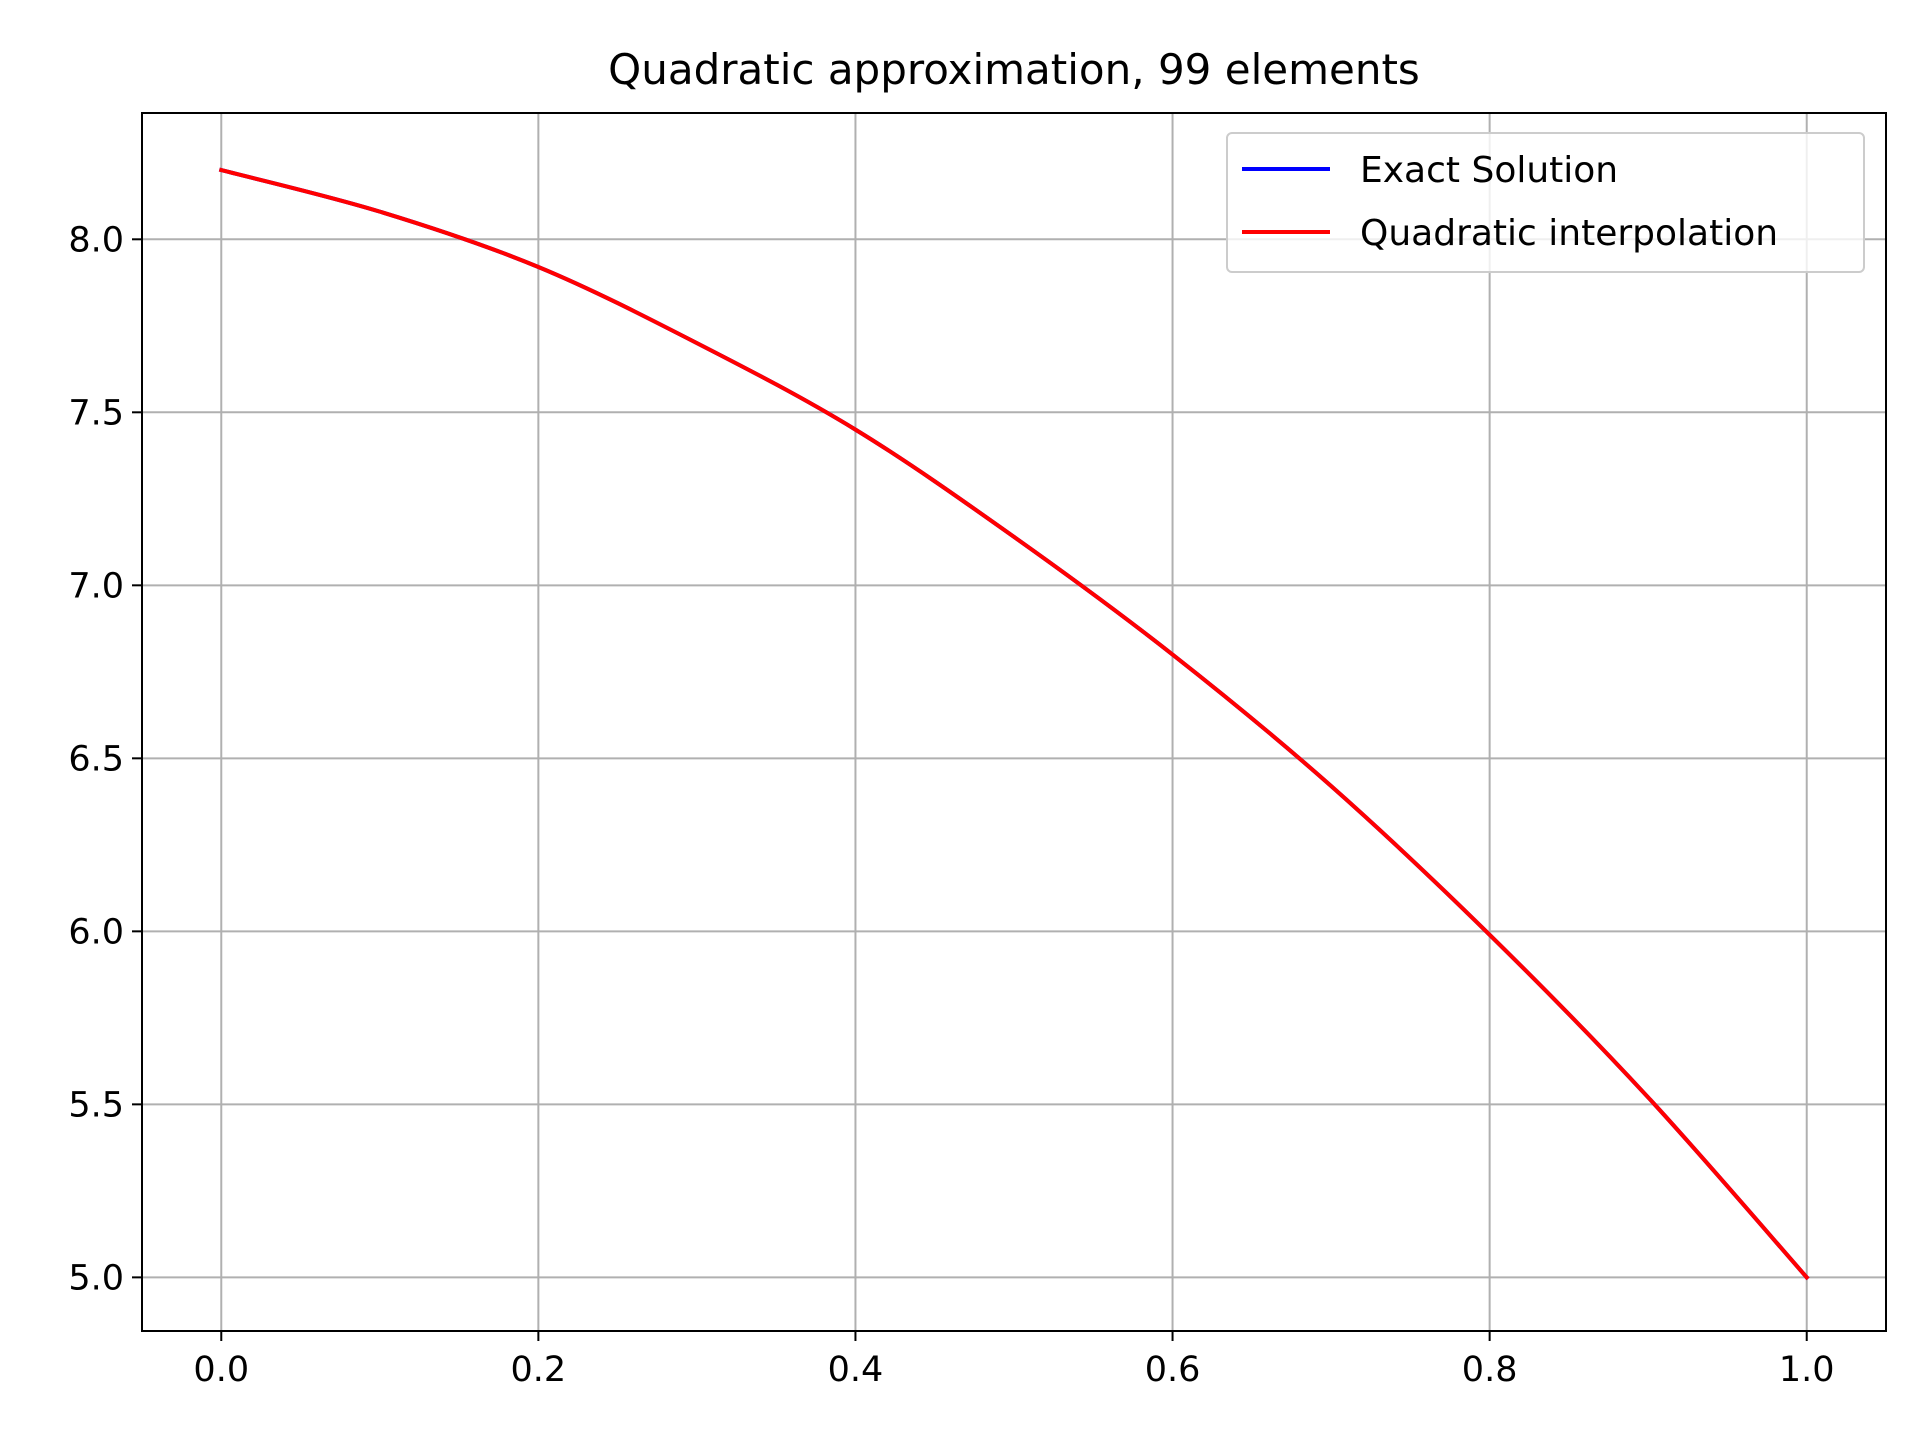  I want to click on x-tick-label: 0.6, so click(1173, 1370).